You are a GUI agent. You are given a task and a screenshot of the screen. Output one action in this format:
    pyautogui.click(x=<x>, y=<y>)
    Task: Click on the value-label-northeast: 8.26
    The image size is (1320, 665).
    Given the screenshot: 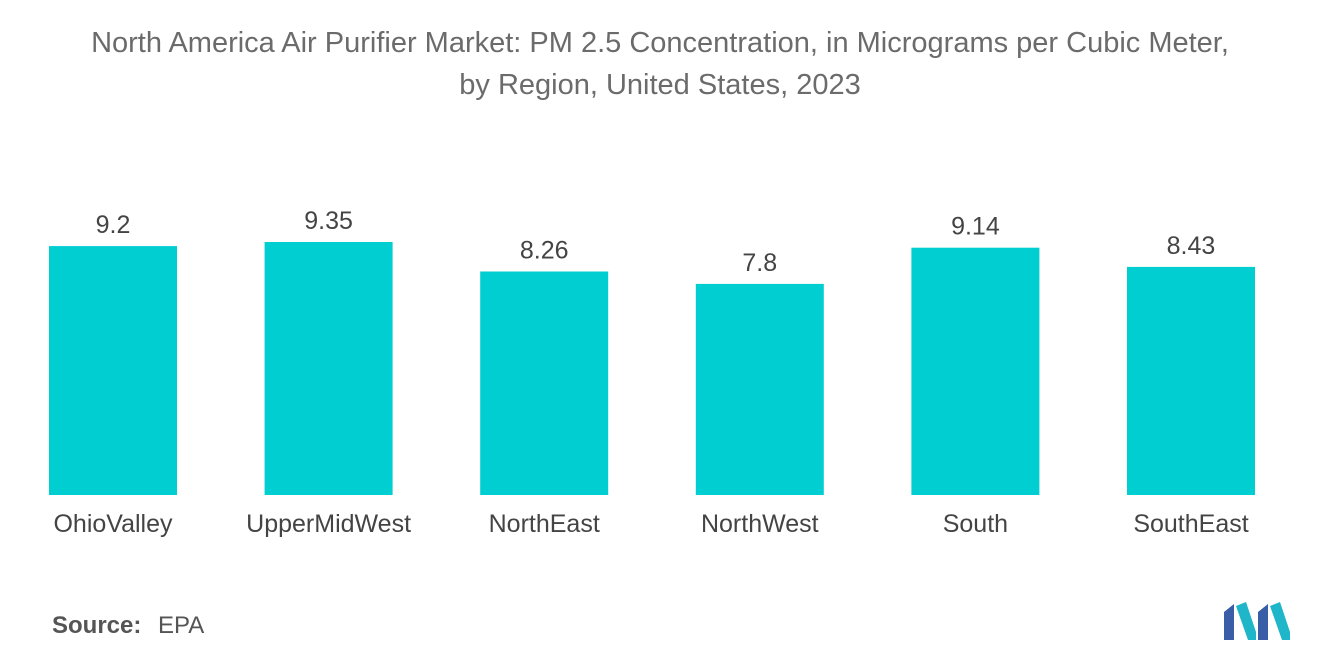 What is the action you would take?
    pyautogui.click(x=544, y=251)
    